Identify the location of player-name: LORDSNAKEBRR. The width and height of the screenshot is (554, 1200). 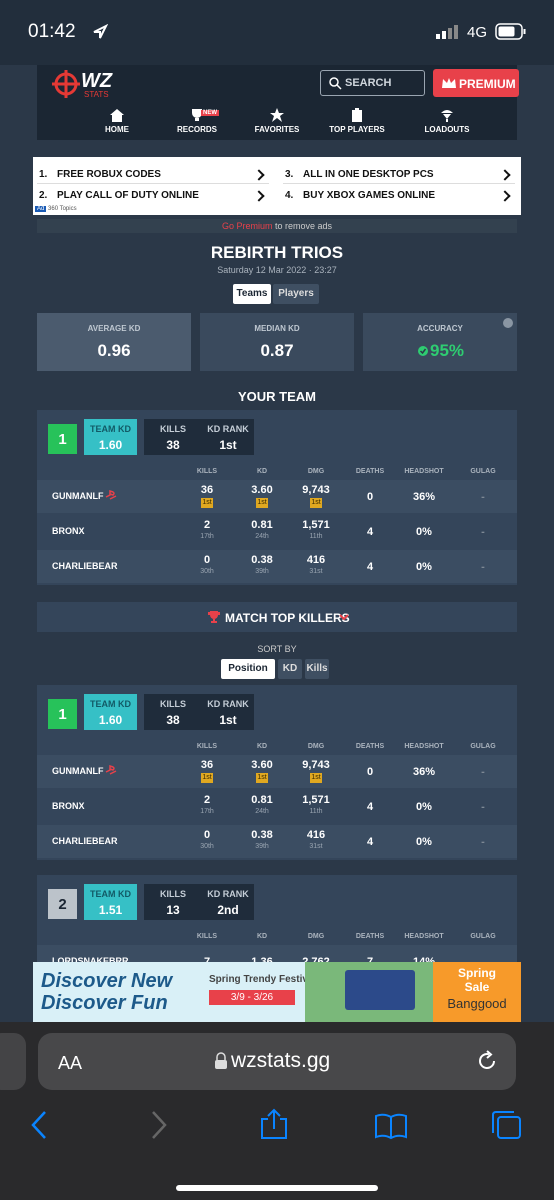
(90, 961).